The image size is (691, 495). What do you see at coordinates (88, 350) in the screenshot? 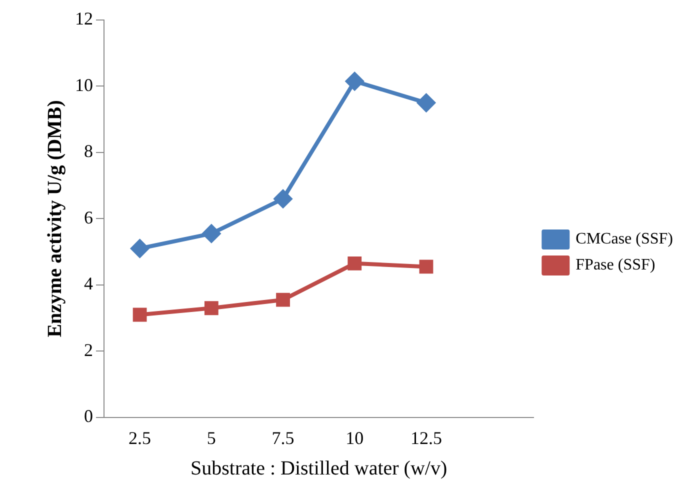
I see `y-tick-label: 2` at bounding box center [88, 350].